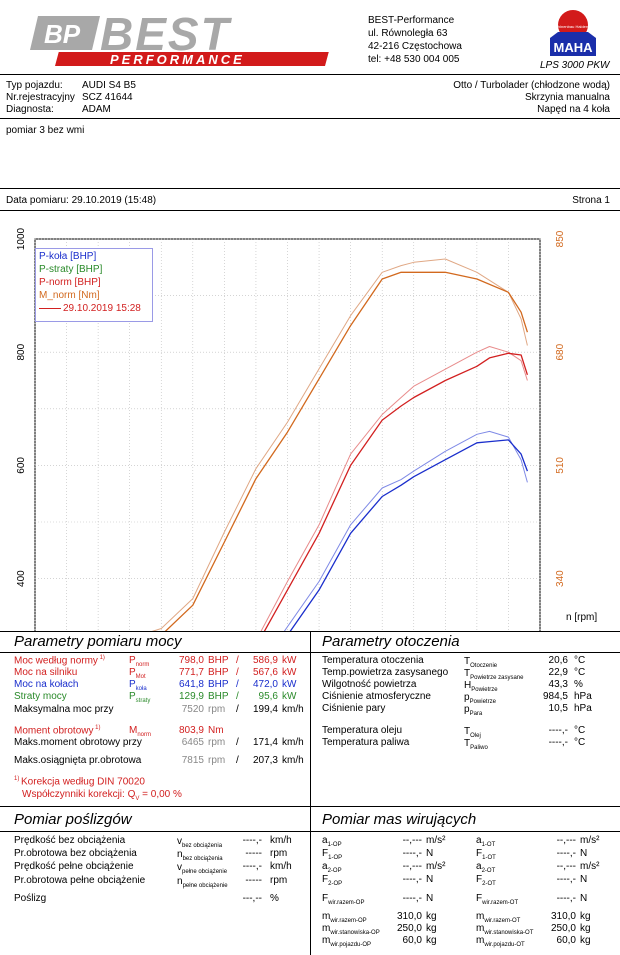 This screenshot has height=955, width=620. Describe the element at coordinates (409, 916) in the screenshot. I see `mass-left-row-value: 310,0` at that location.